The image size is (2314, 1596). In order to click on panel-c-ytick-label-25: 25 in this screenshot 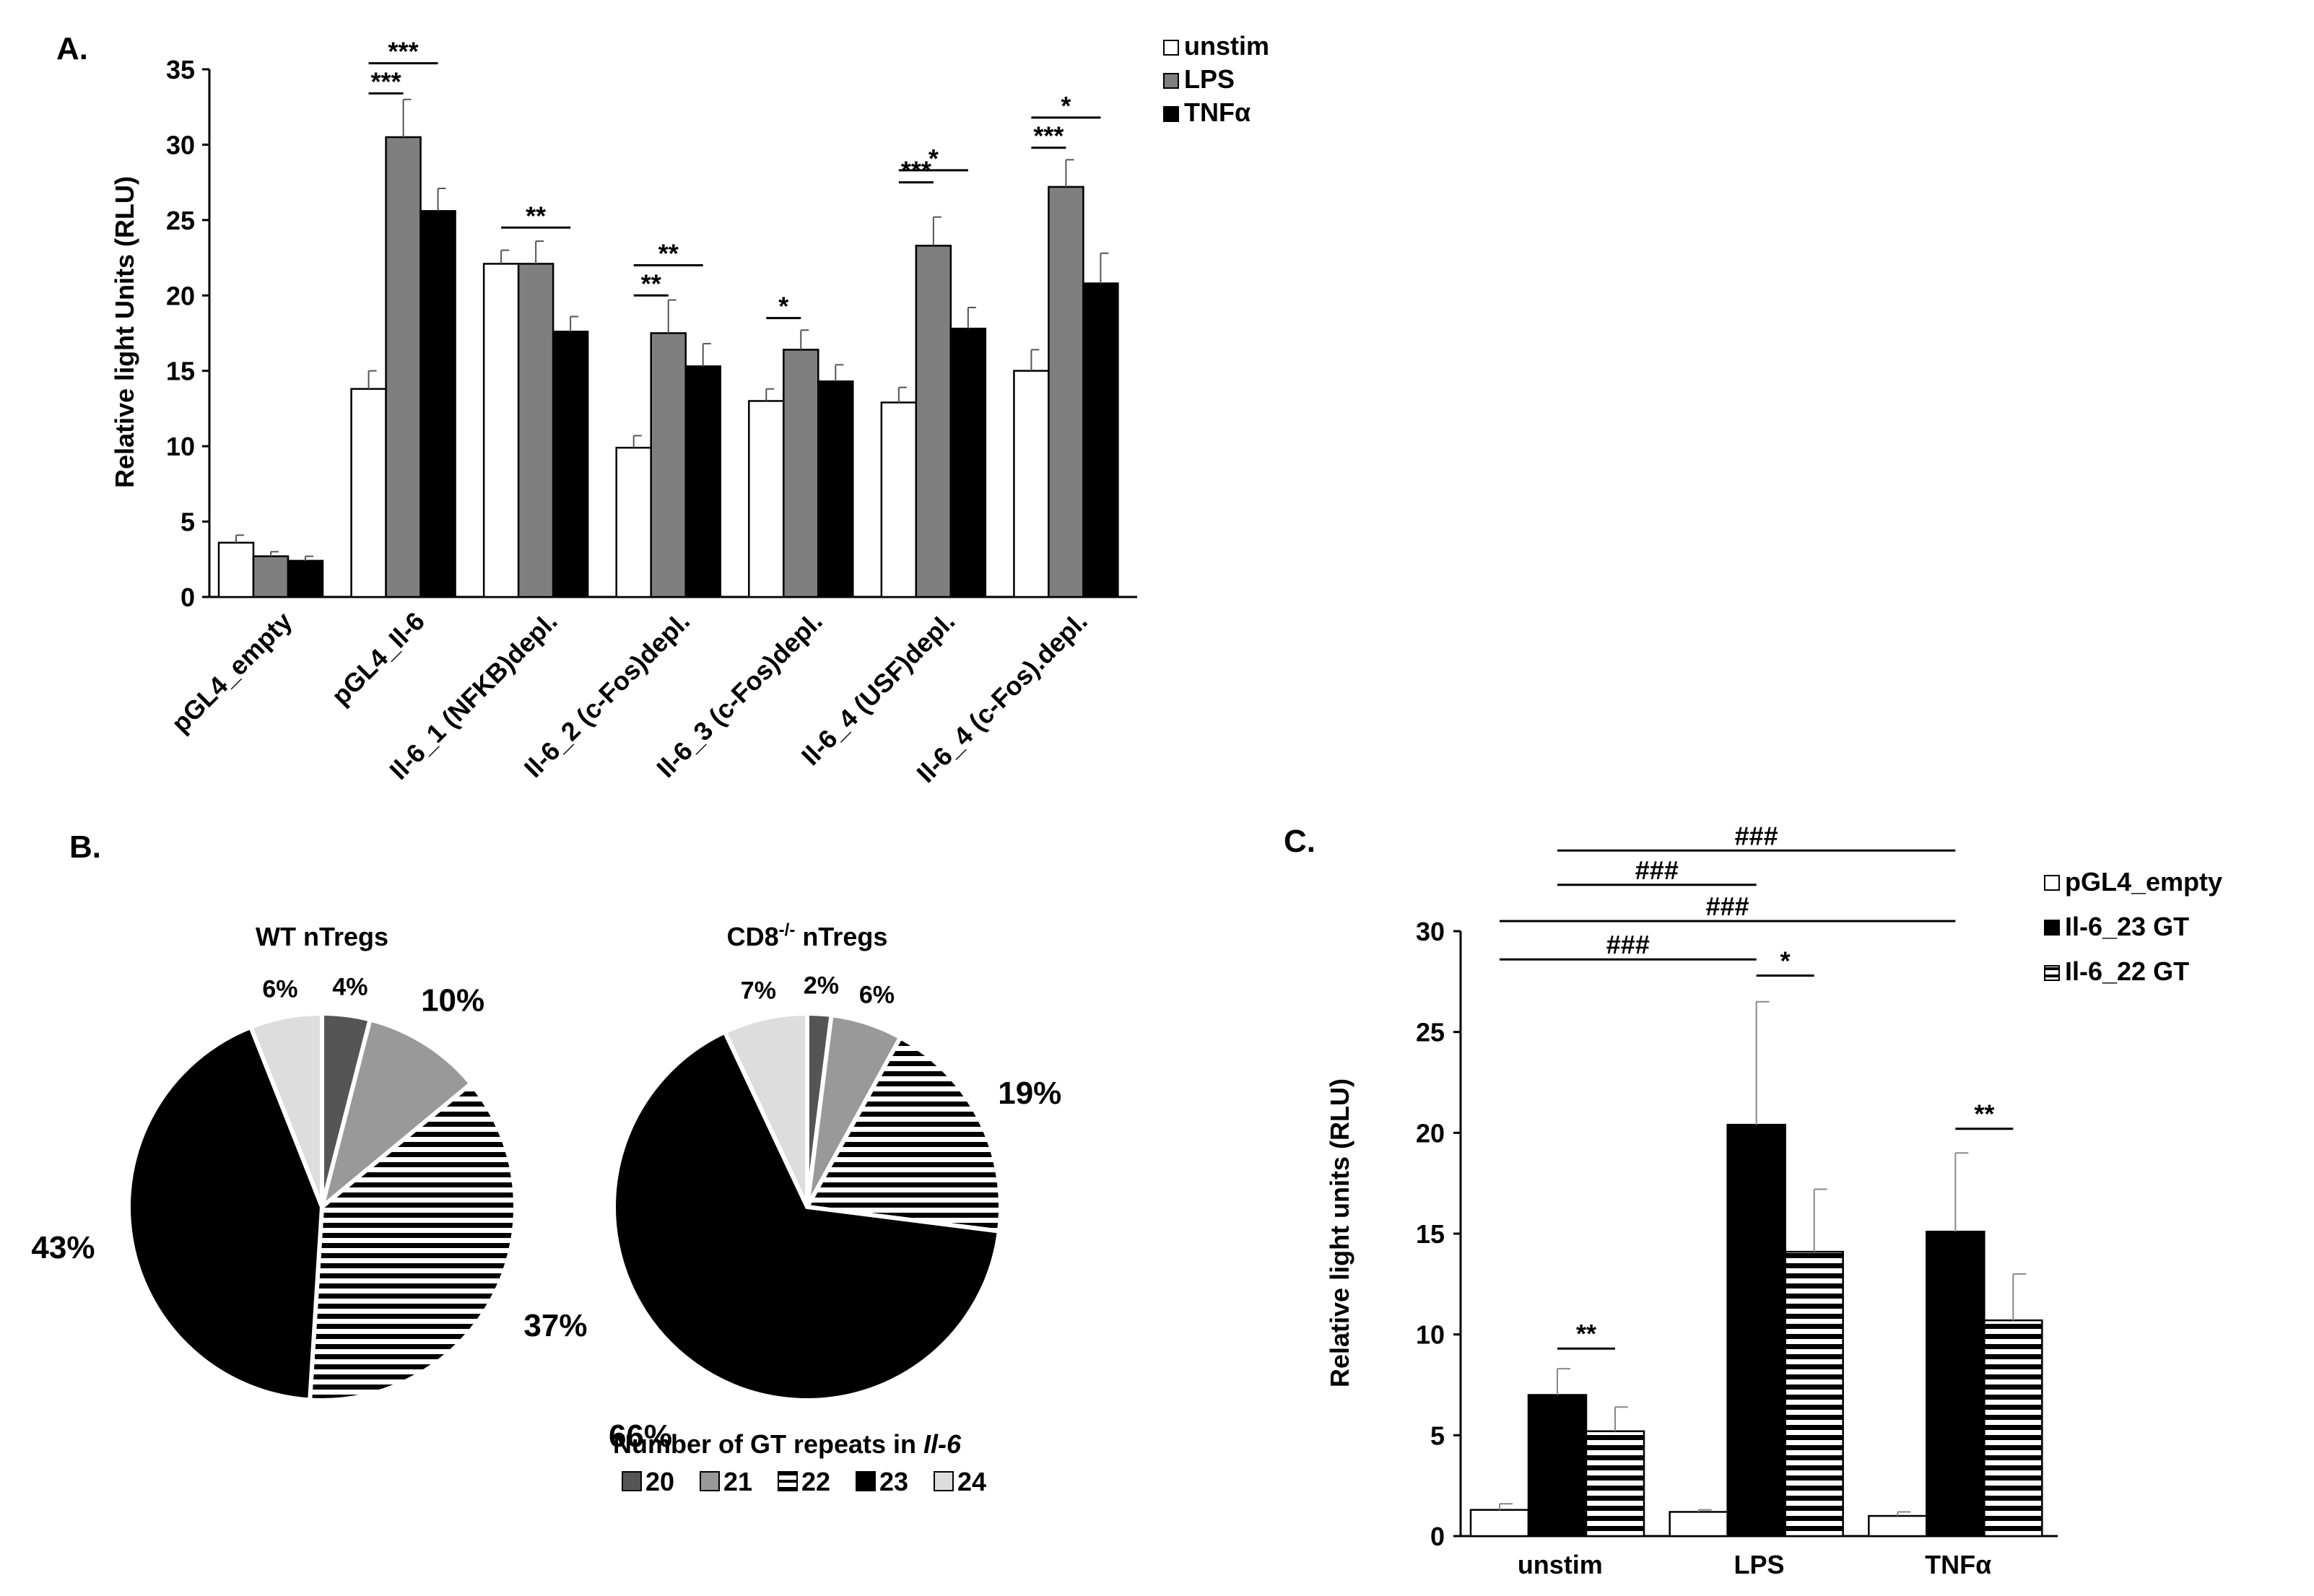, I will do `click(1430, 1033)`.